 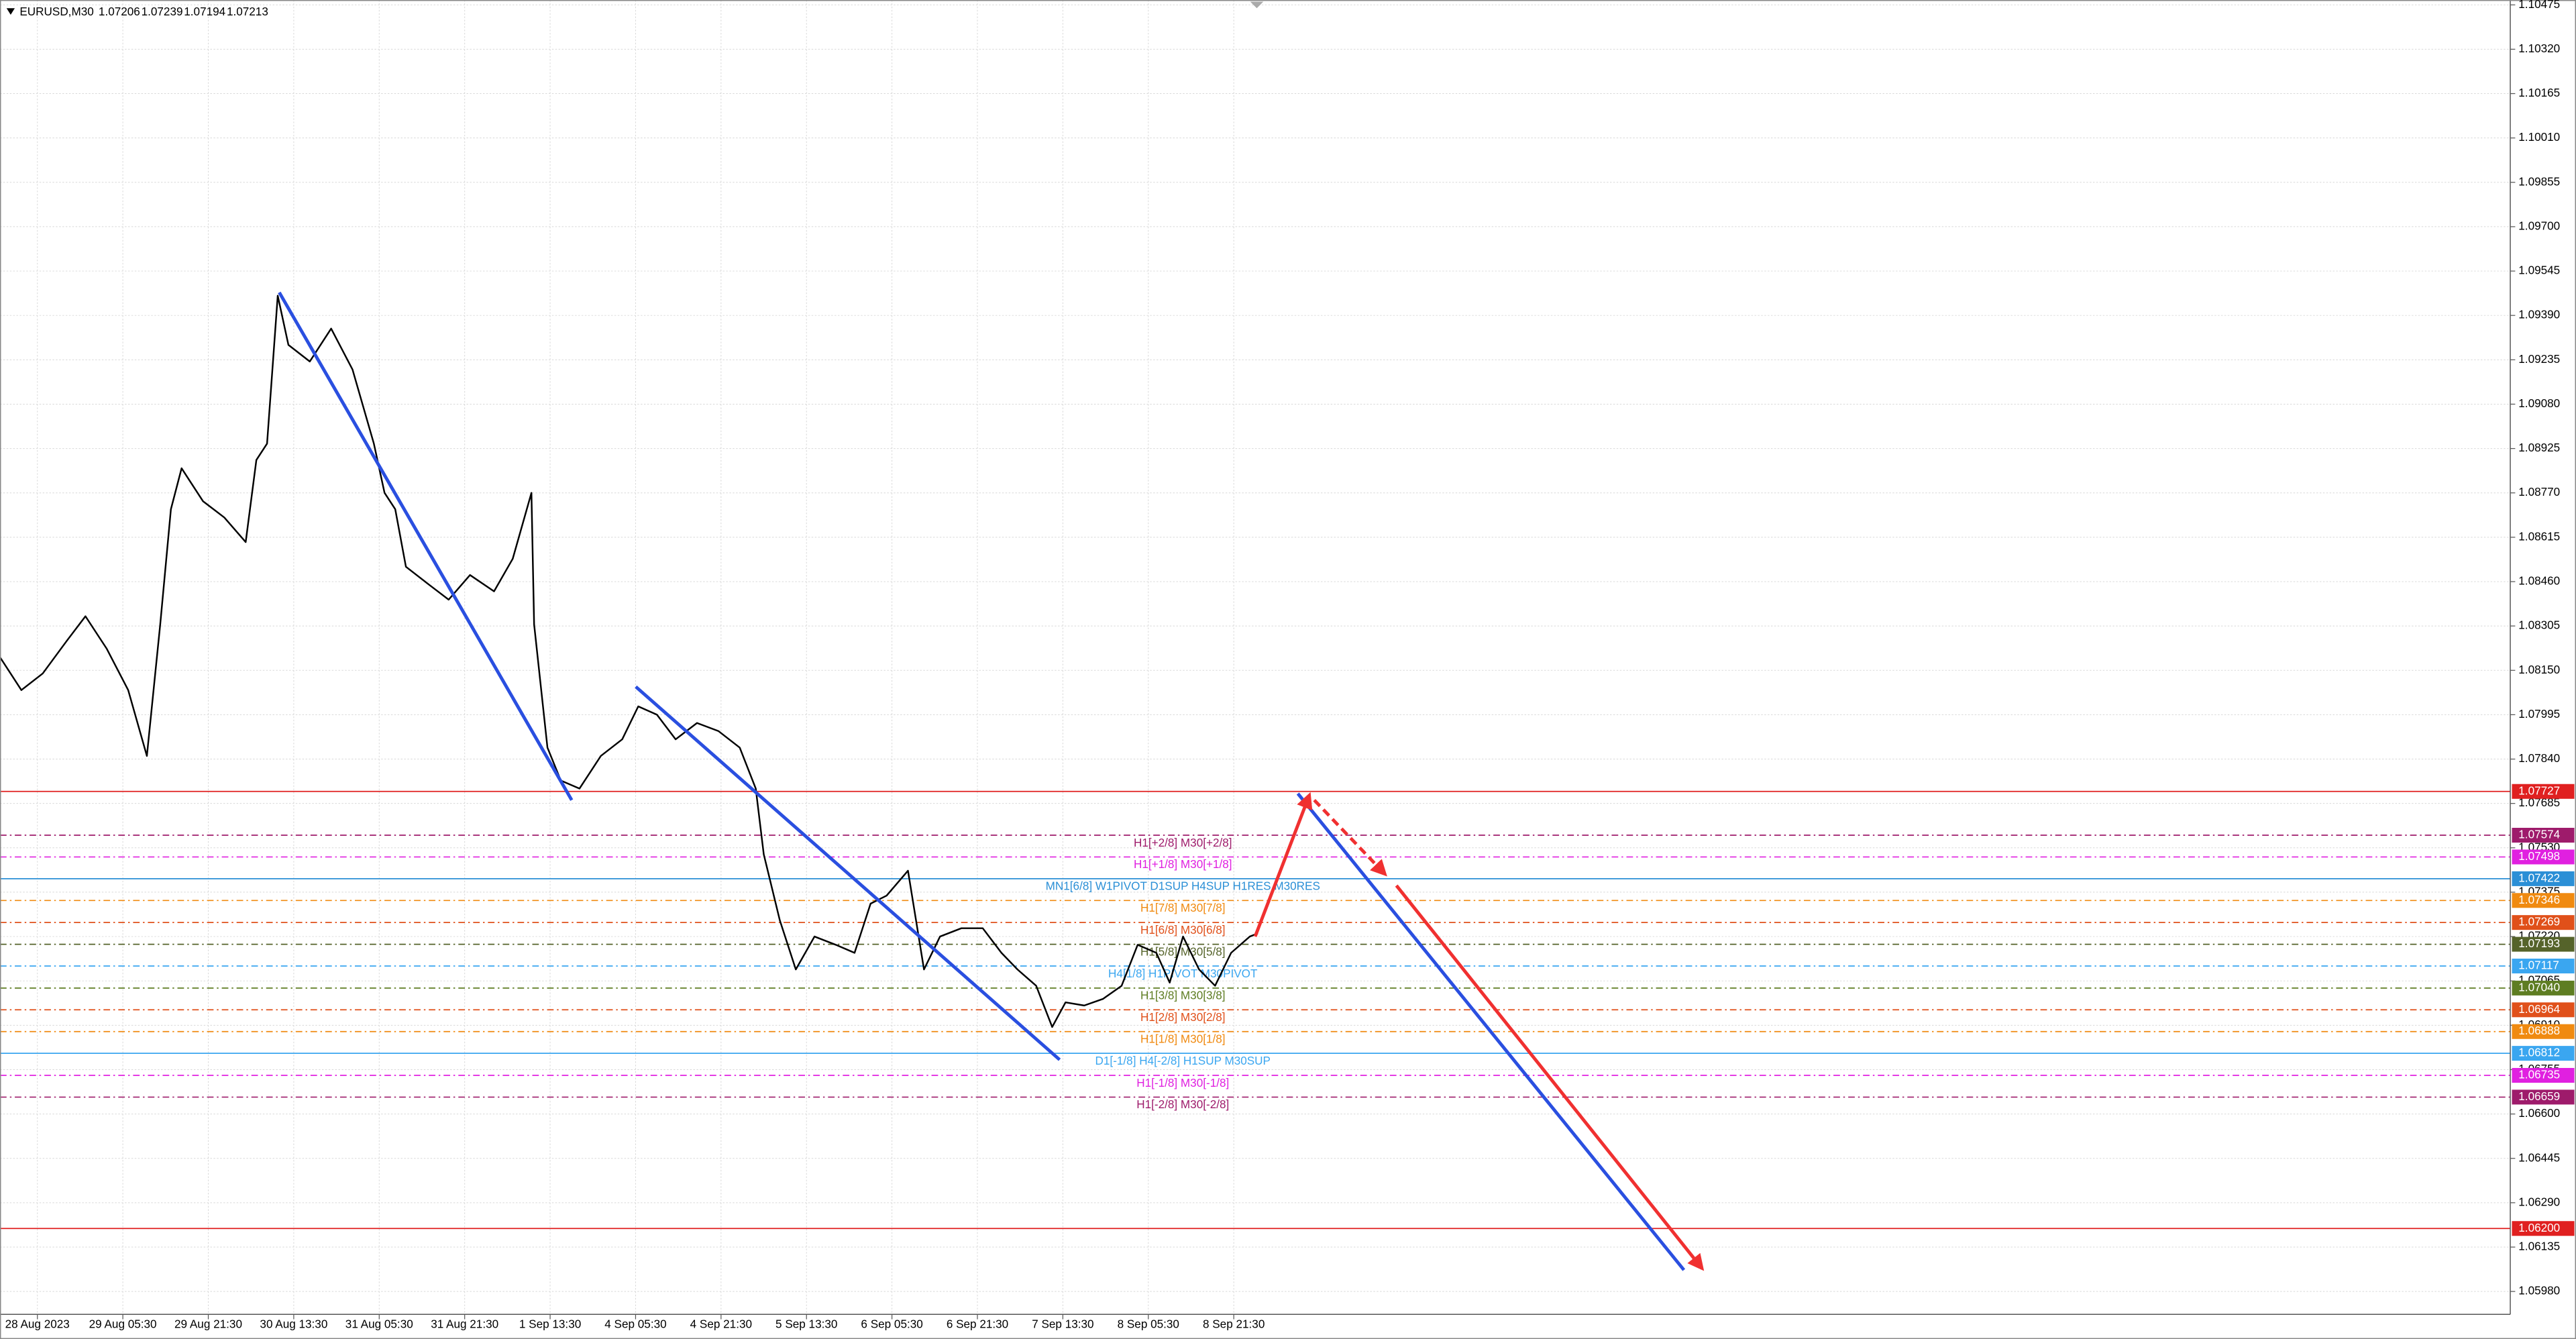 I want to click on y-tick-label: 1.08615, so click(x=2539, y=536).